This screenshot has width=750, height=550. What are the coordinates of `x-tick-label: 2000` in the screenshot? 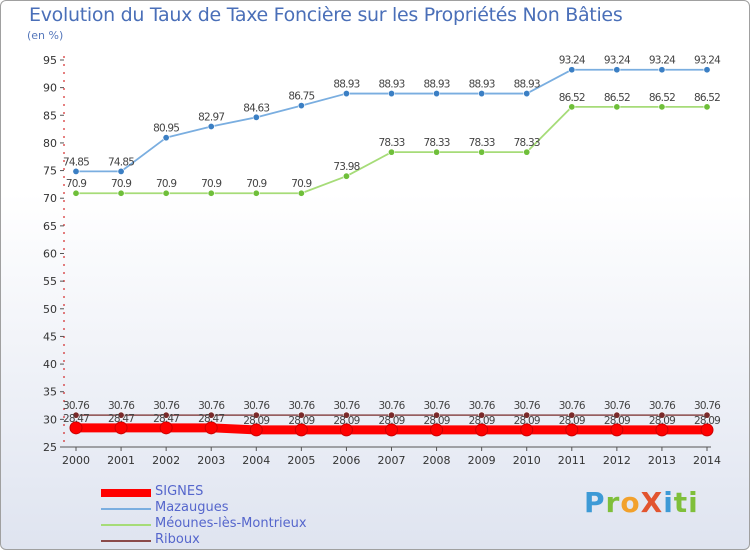 It's located at (76, 460).